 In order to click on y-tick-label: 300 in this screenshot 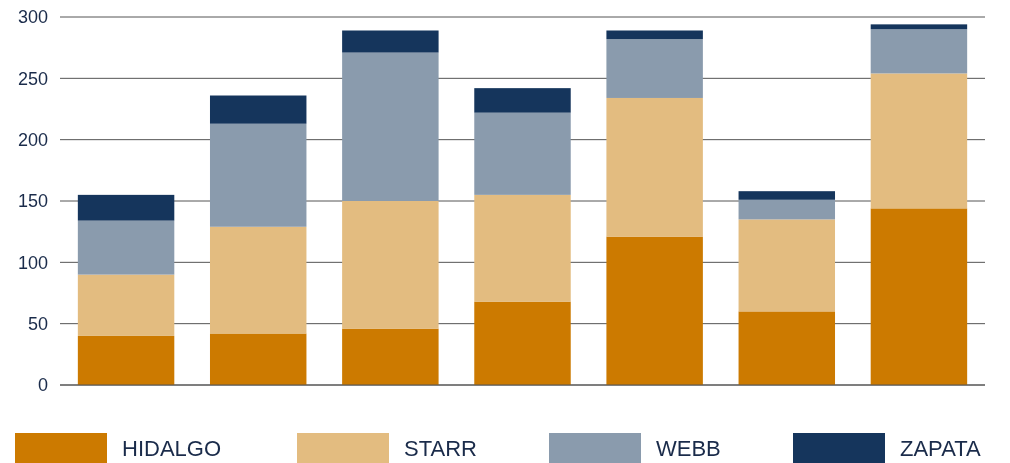, I will do `click(32, 17)`.